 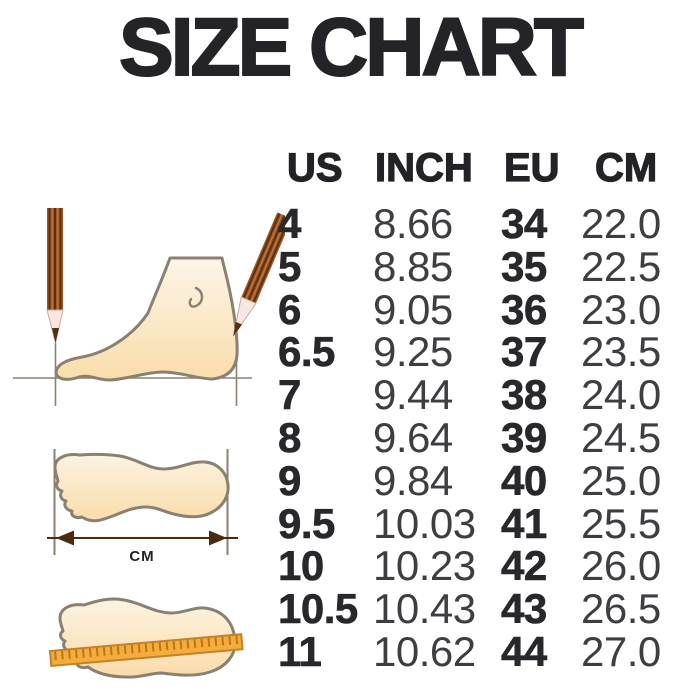 I want to click on foot-side-outline, so click(x=146, y=319).